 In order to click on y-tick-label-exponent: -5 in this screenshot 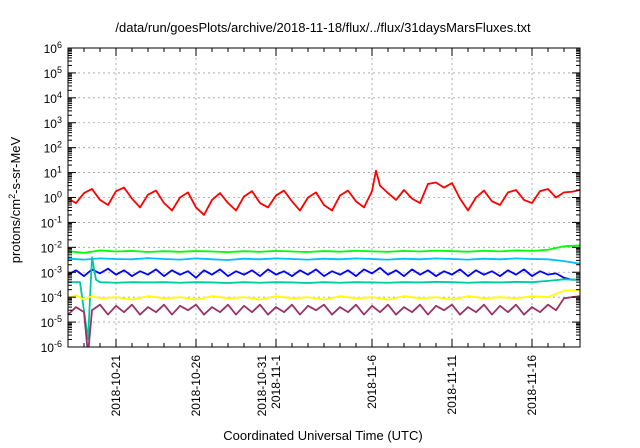, I will do `click(58, 319)`.